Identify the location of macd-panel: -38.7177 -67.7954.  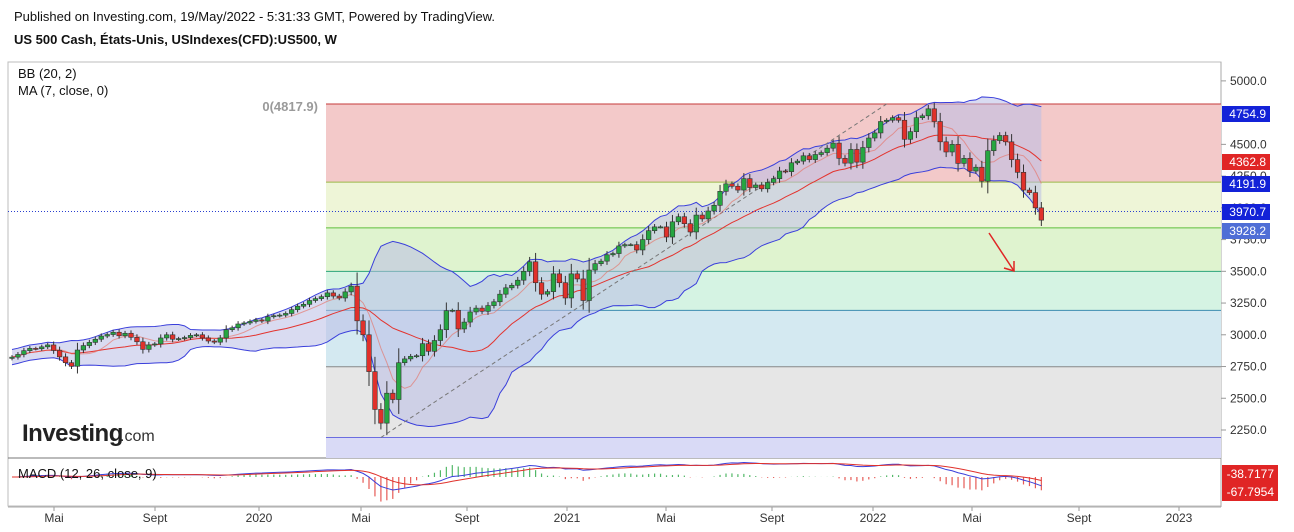
(644, 482).